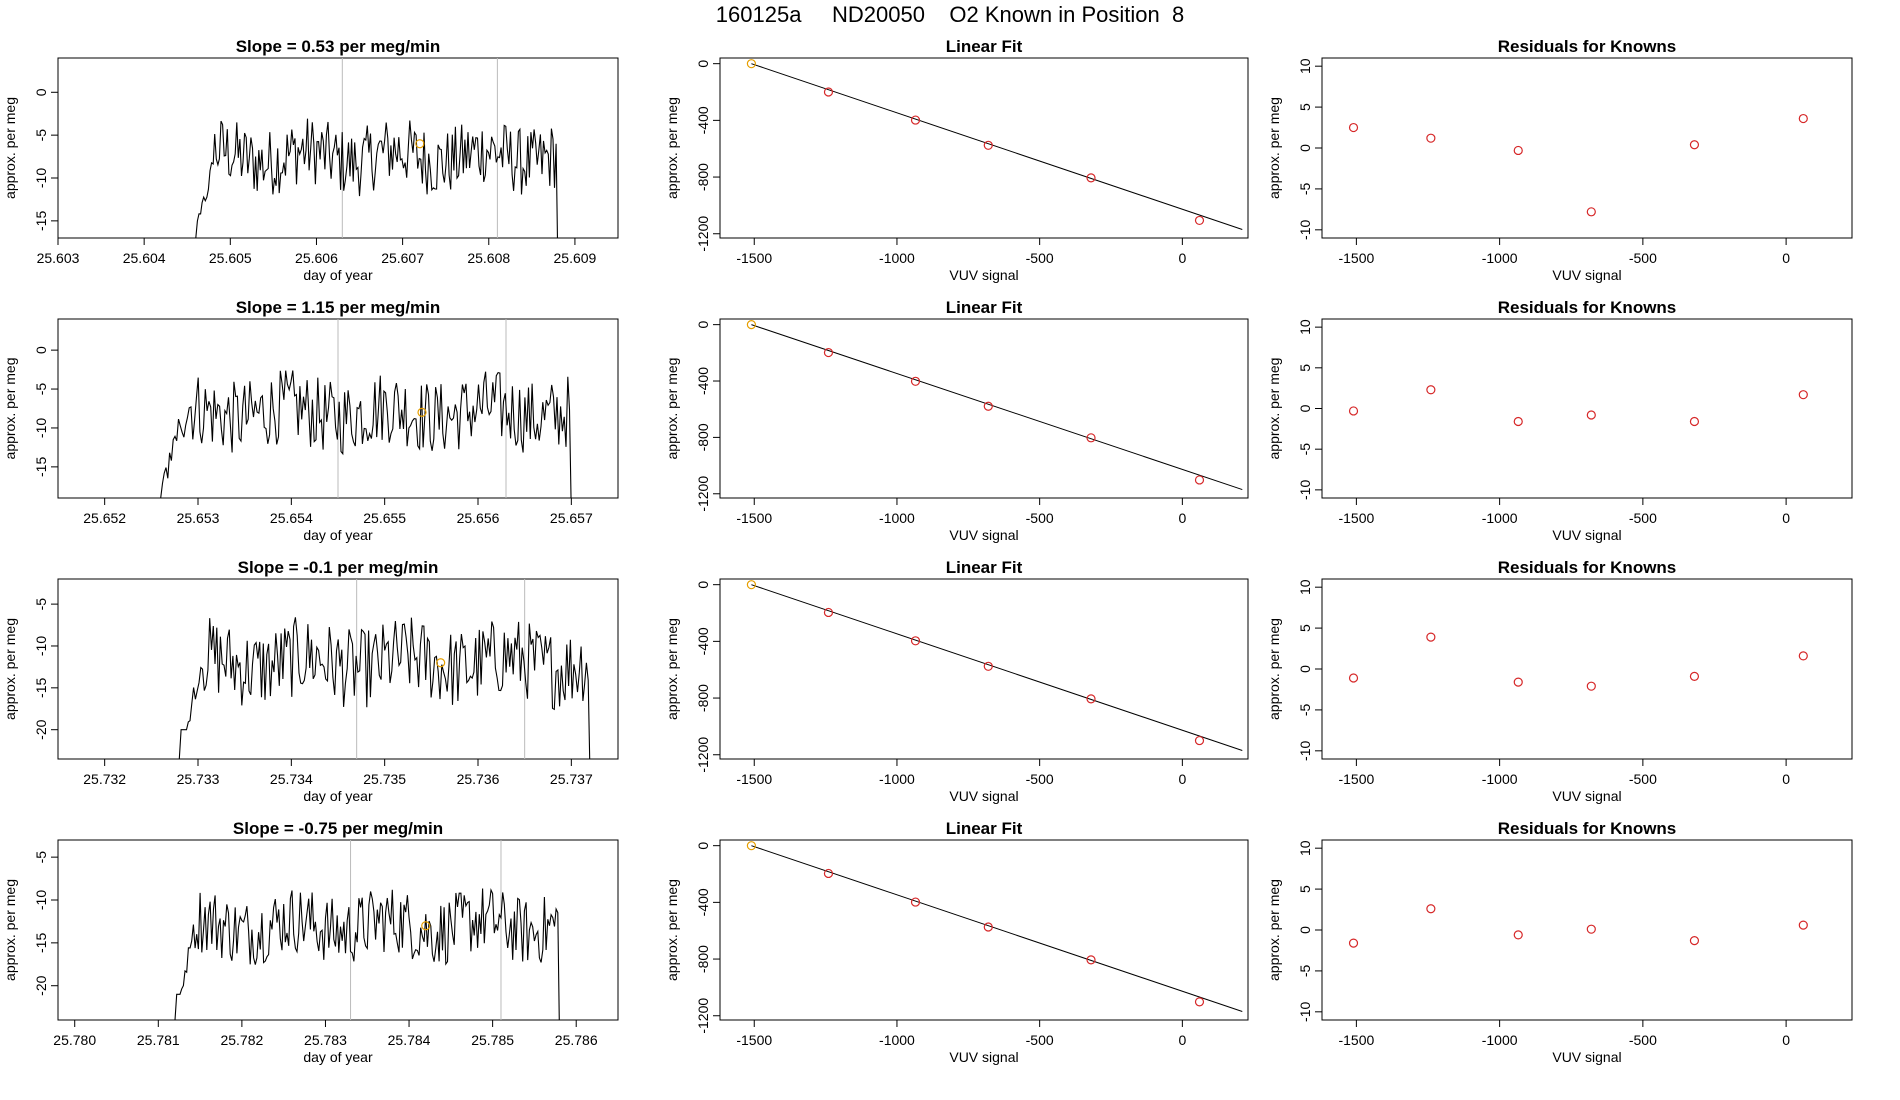  I want to click on x-tick-label: 25.652, so click(104, 518).